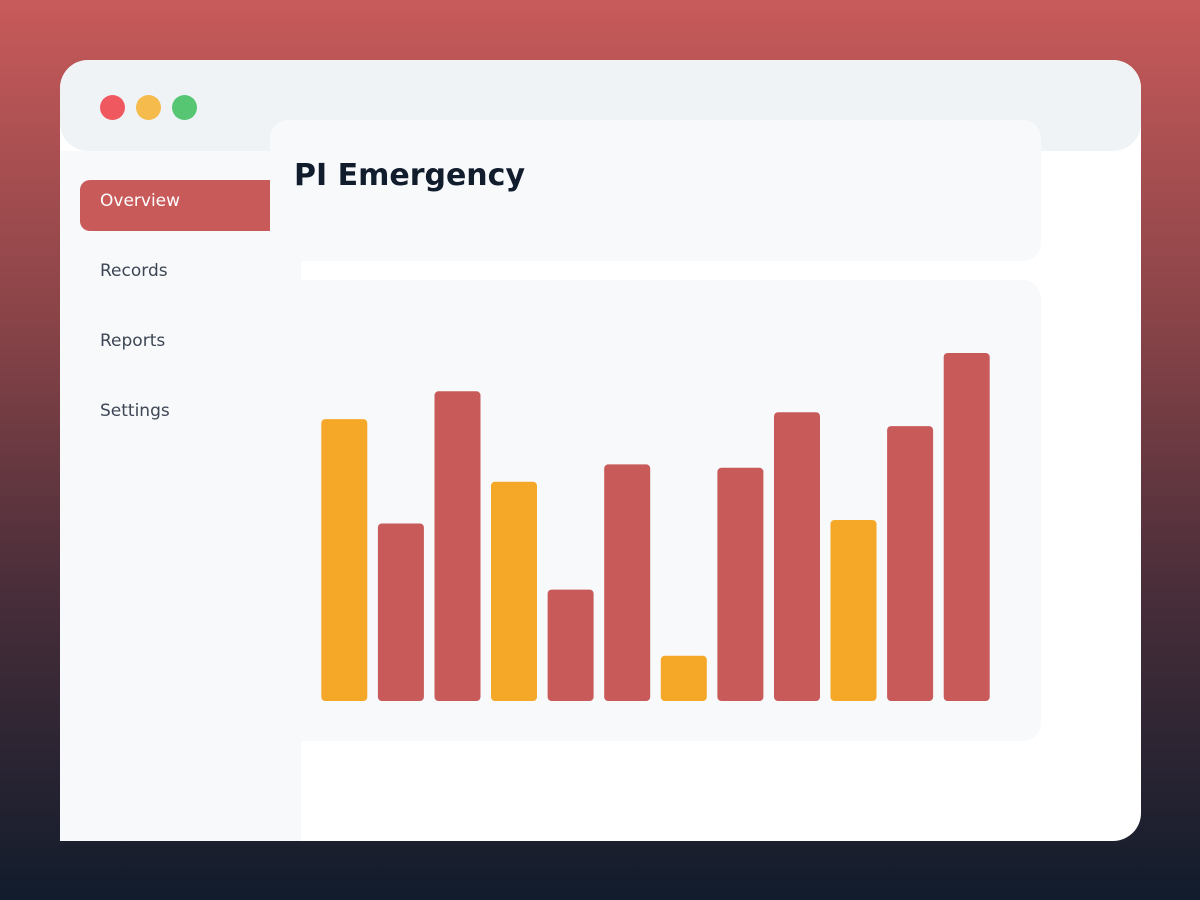  What do you see at coordinates (180, 205) in the screenshot?
I see `sidebar-item-overview: Overview` at bounding box center [180, 205].